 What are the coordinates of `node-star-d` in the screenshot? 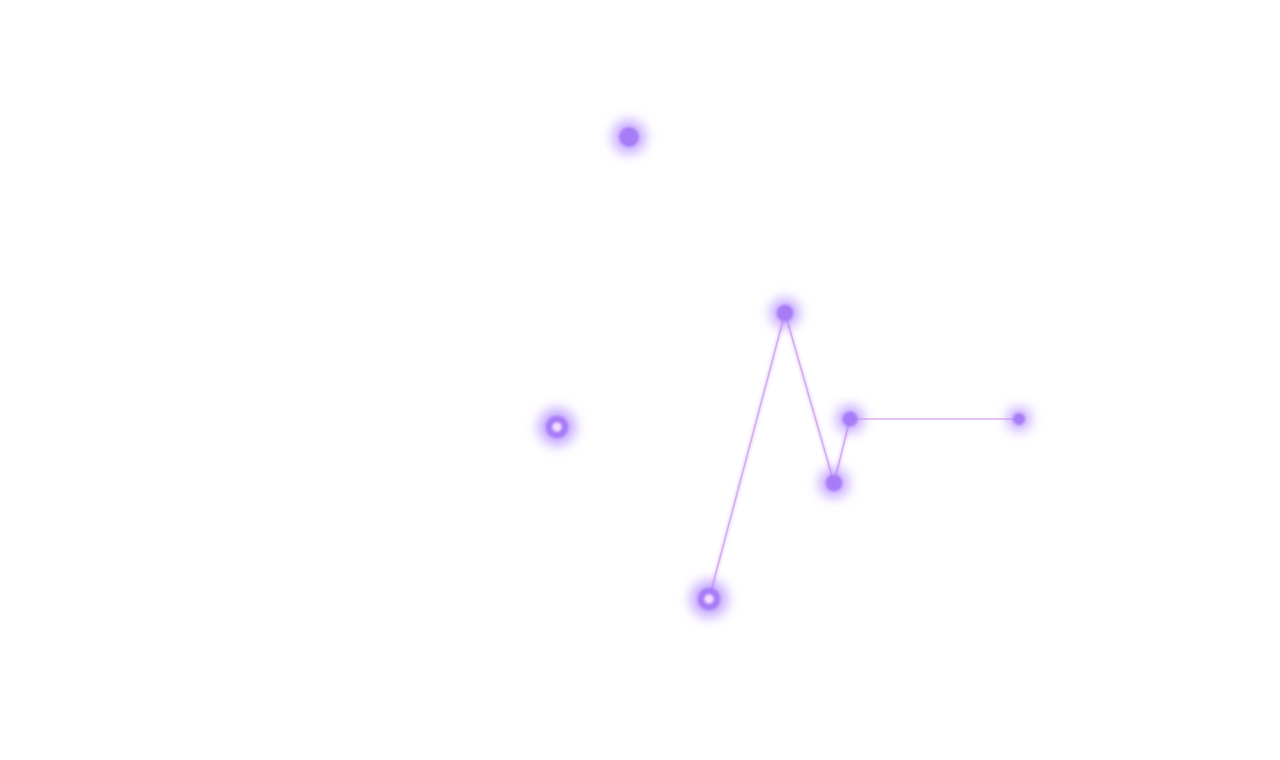 It's located at (850, 419).